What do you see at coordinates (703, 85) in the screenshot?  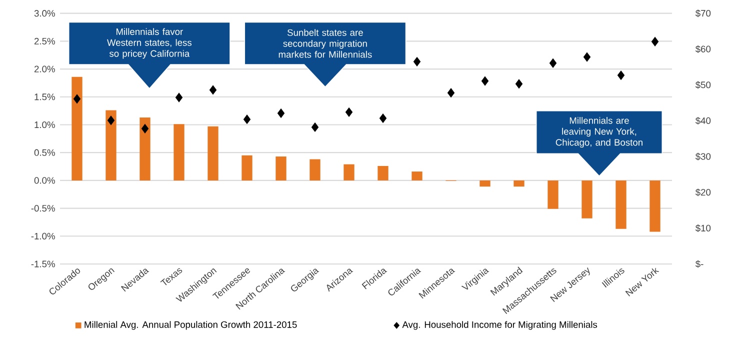 I see `y2-tick-label: $50` at bounding box center [703, 85].